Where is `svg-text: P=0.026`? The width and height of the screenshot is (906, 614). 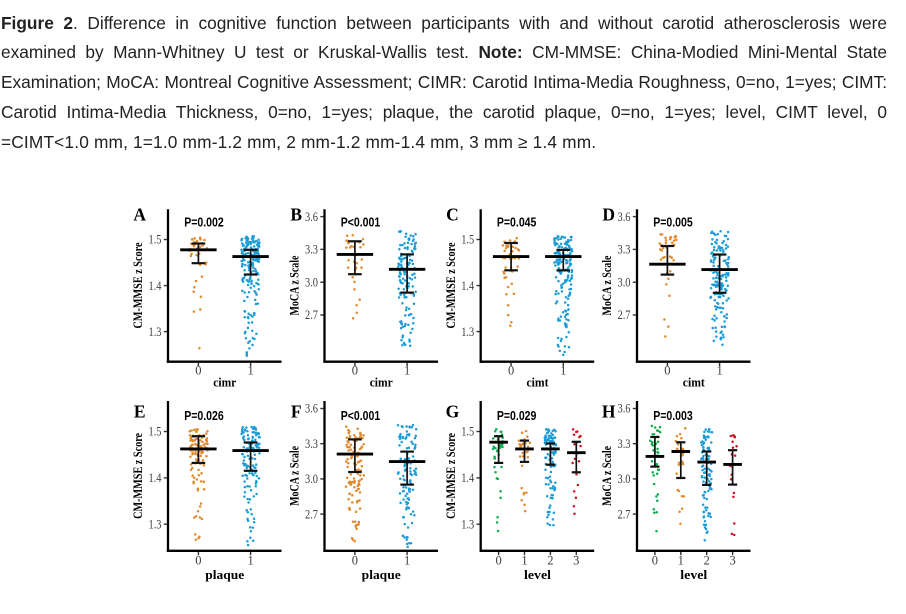 svg-text: P=0.026 is located at coordinates (204, 416).